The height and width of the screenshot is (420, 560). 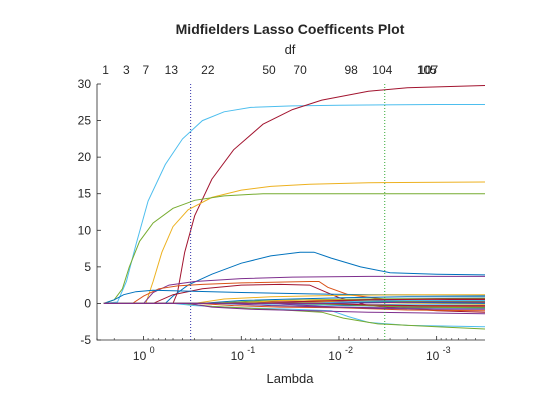 What do you see at coordinates (105, 70) in the screenshot?
I see `df-tick-label: 1` at bounding box center [105, 70].